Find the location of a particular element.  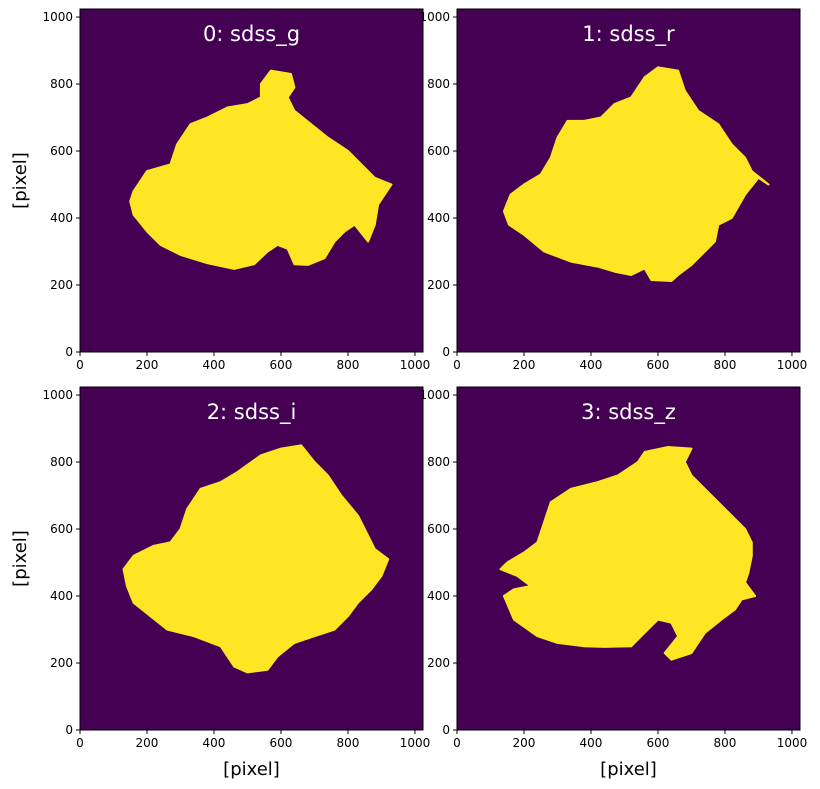

panel-title: 0: sdss_g is located at coordinates (251, 34).